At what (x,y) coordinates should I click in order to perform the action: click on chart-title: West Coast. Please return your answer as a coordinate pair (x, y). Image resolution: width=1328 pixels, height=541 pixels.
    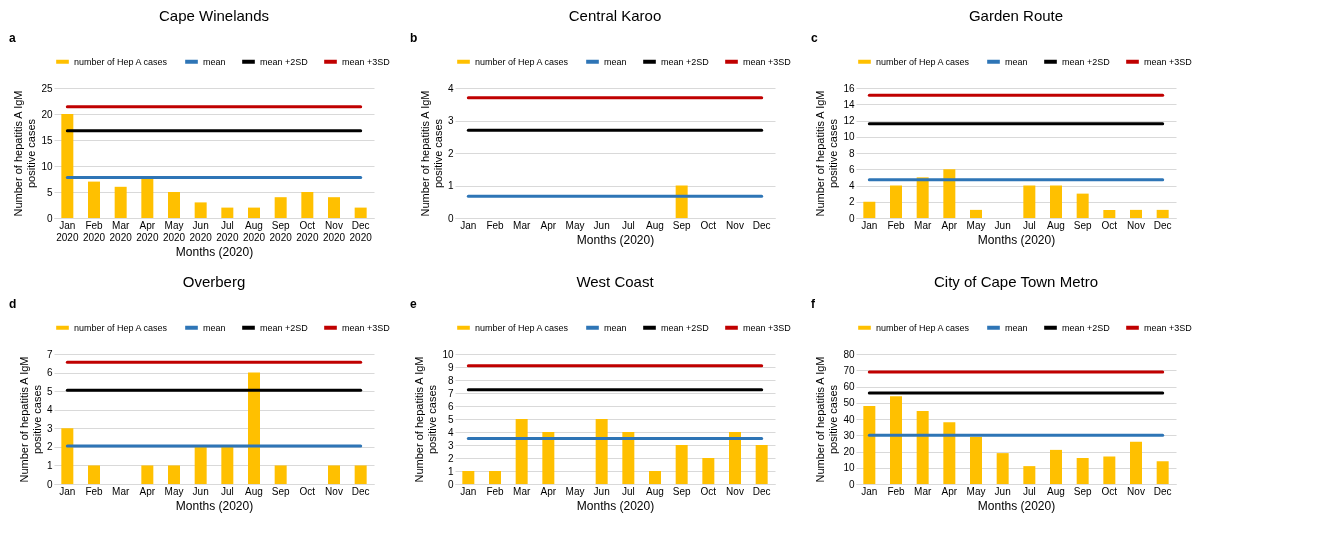
    Looking at the image, I should click on (615, 281).